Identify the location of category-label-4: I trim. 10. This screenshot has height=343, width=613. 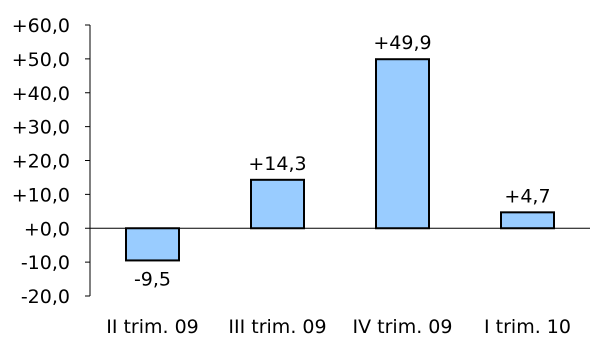
(527, 327).